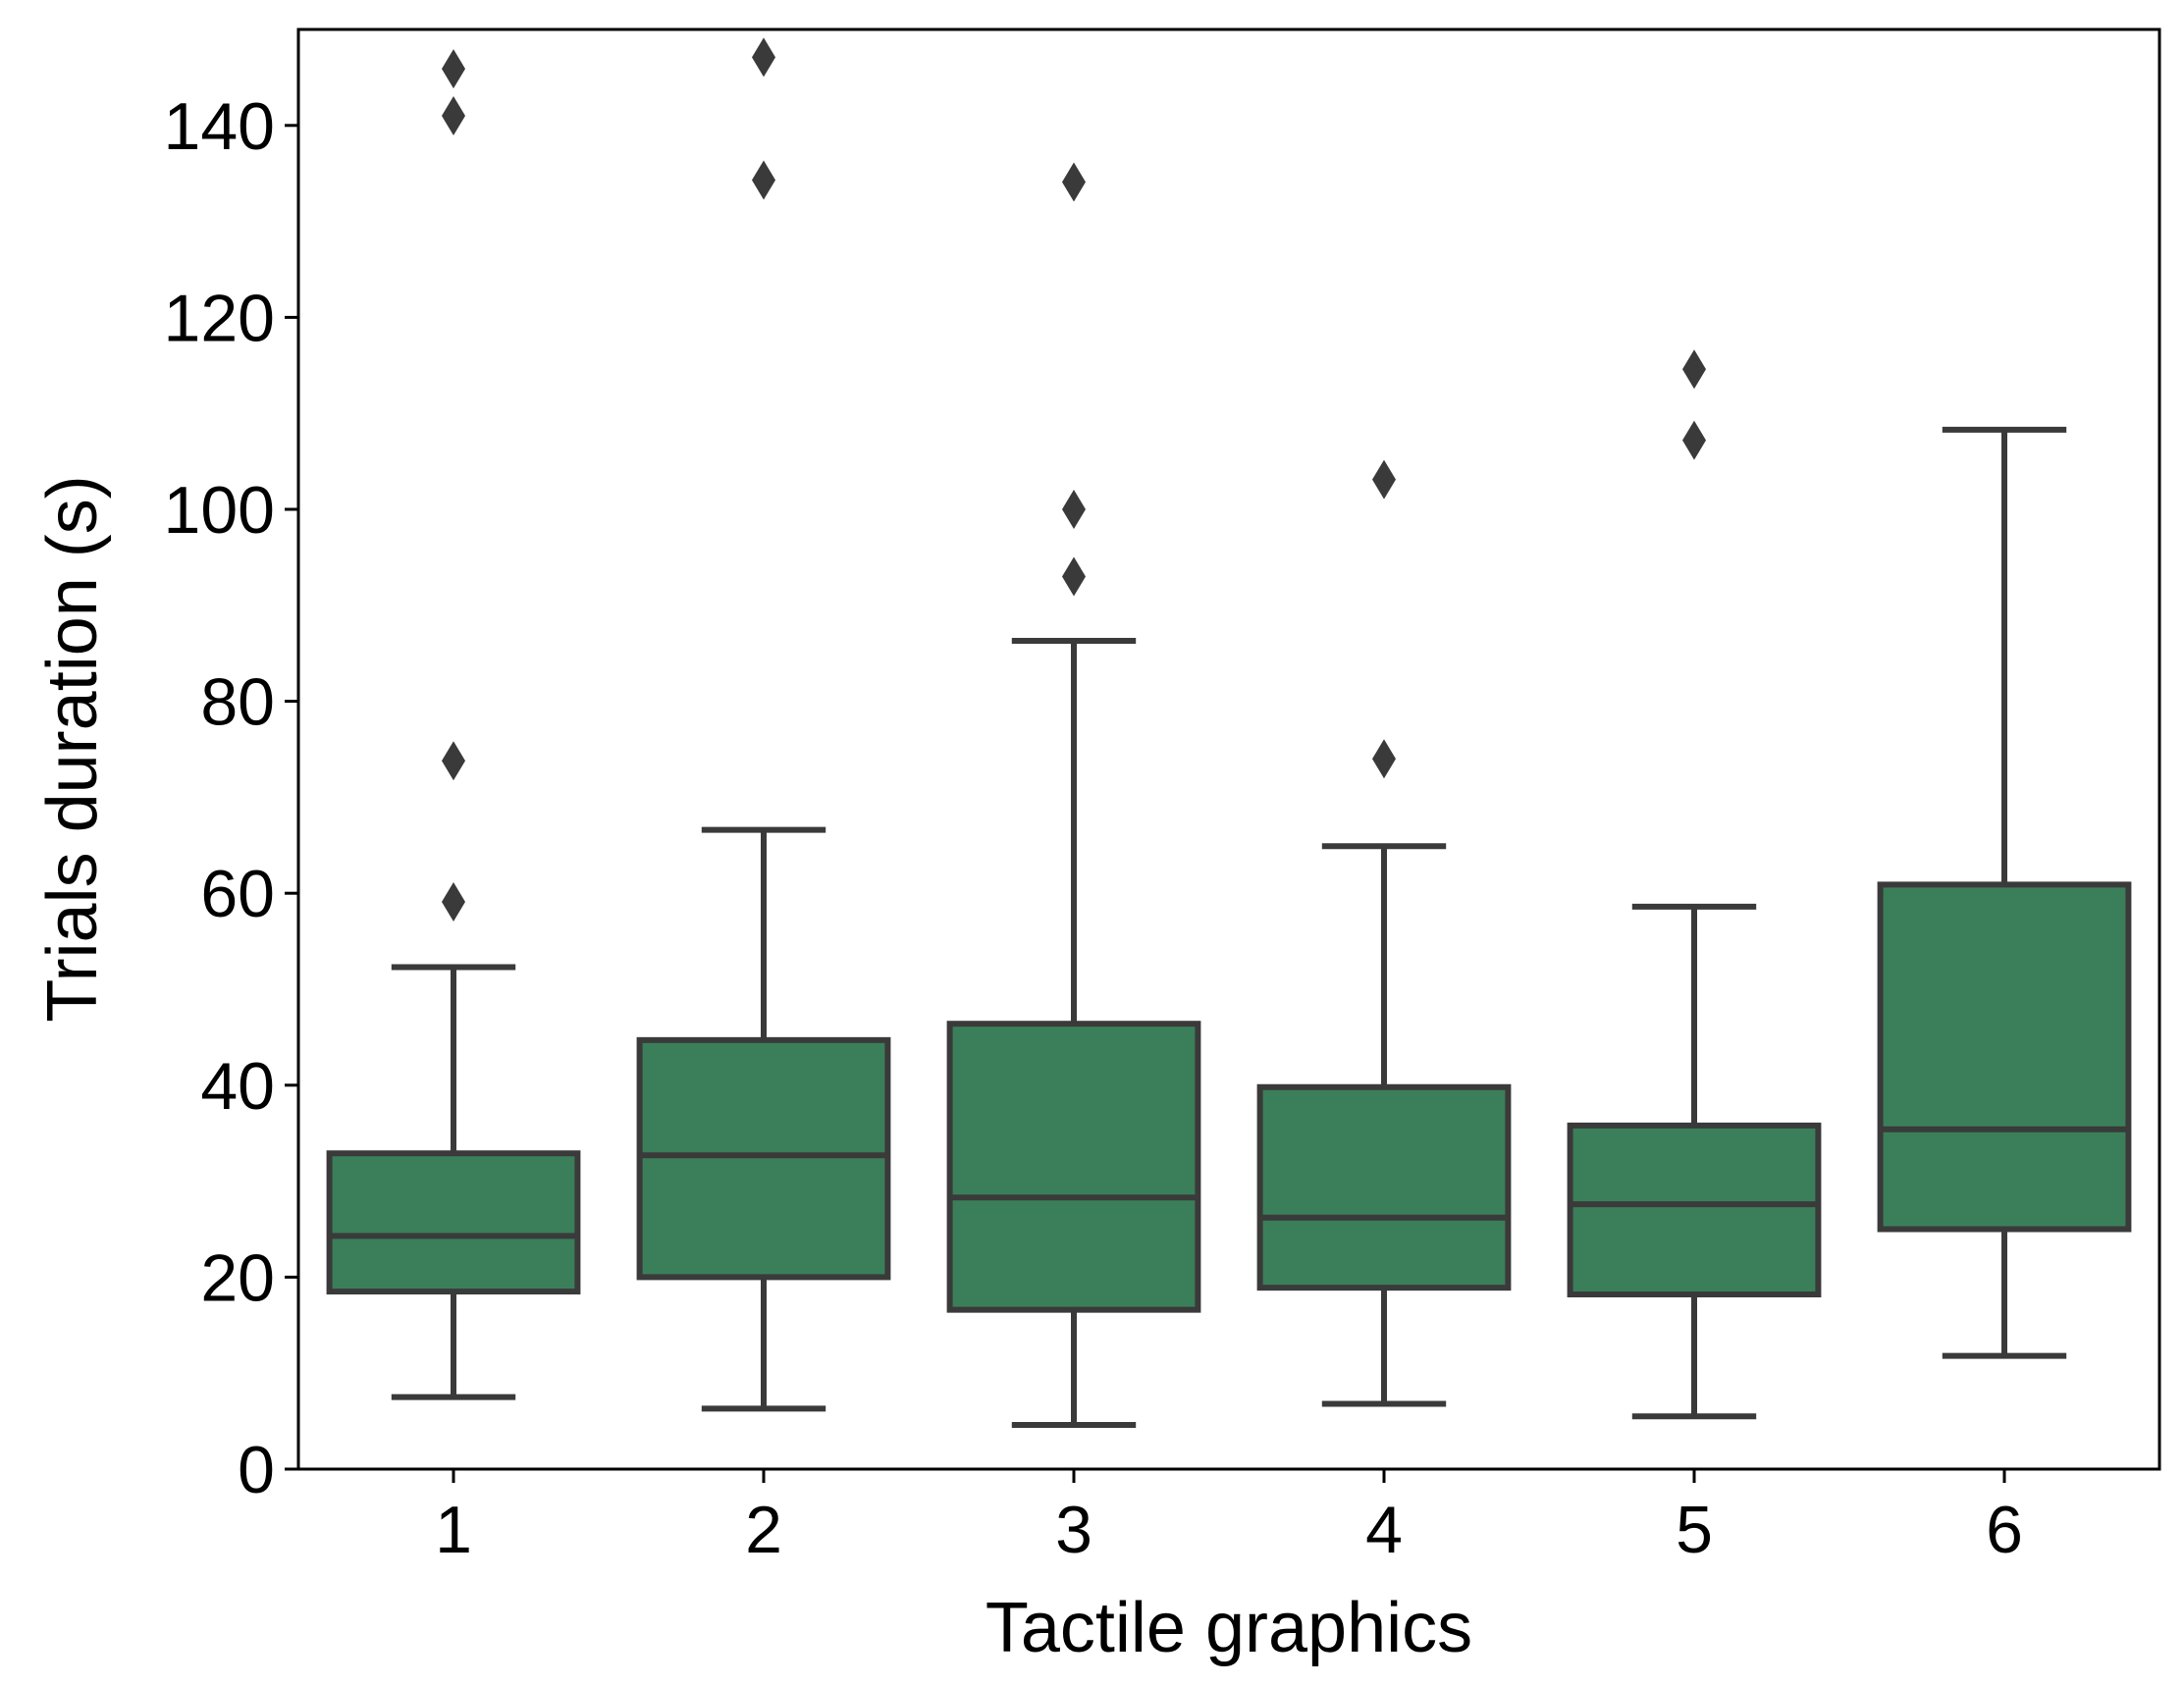 This screenshot has height=1685, width=2184. What do you see at coordinates (237, 894) in the screenshot?
I see `y-tick-label: 60` at bounding box center [237, 894].